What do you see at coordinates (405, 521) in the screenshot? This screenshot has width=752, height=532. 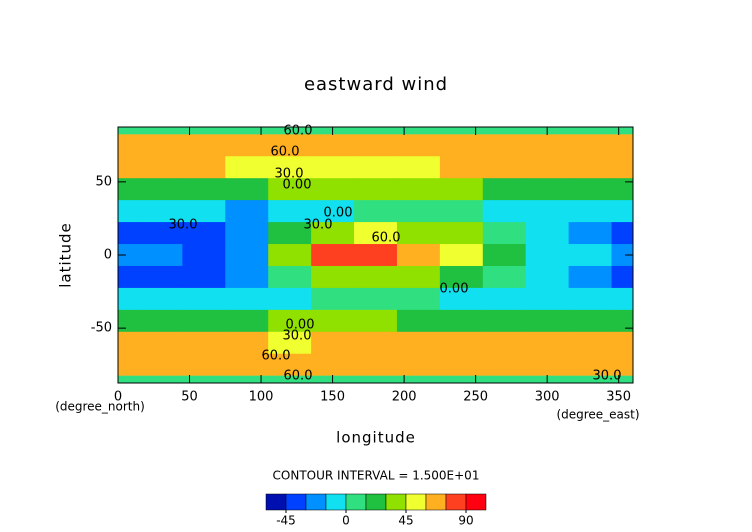 I see `colorbar-tick-label: 45` at bounding box center [405, 521].